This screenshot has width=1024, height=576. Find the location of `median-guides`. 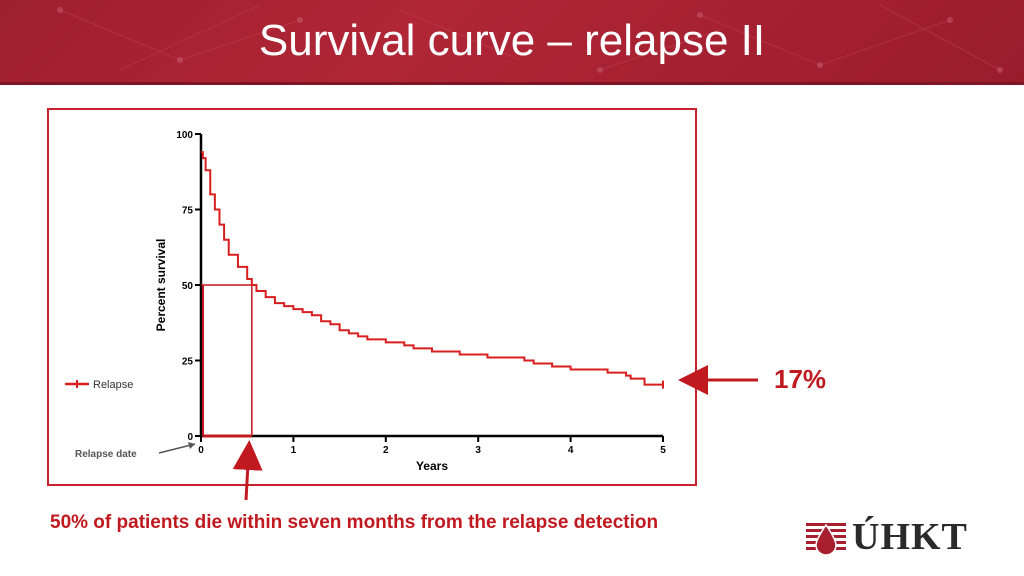

median-guides is located at coordinates (227, 361).